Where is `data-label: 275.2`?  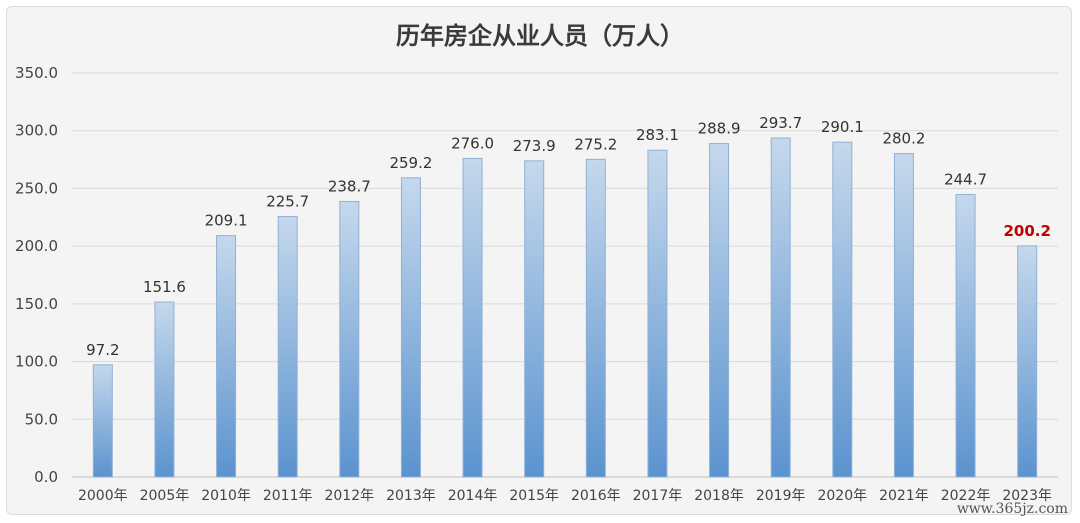 data-label: 275.2 is located at coordinates (595, 144).